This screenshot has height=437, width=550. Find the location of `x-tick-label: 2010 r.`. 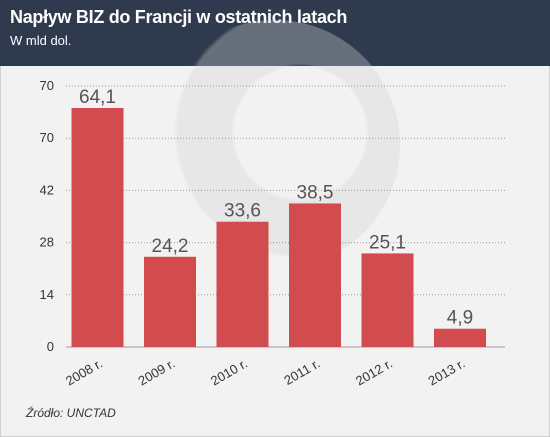

x-tick-label: 2010 r. is located at coordinates (229, 372).